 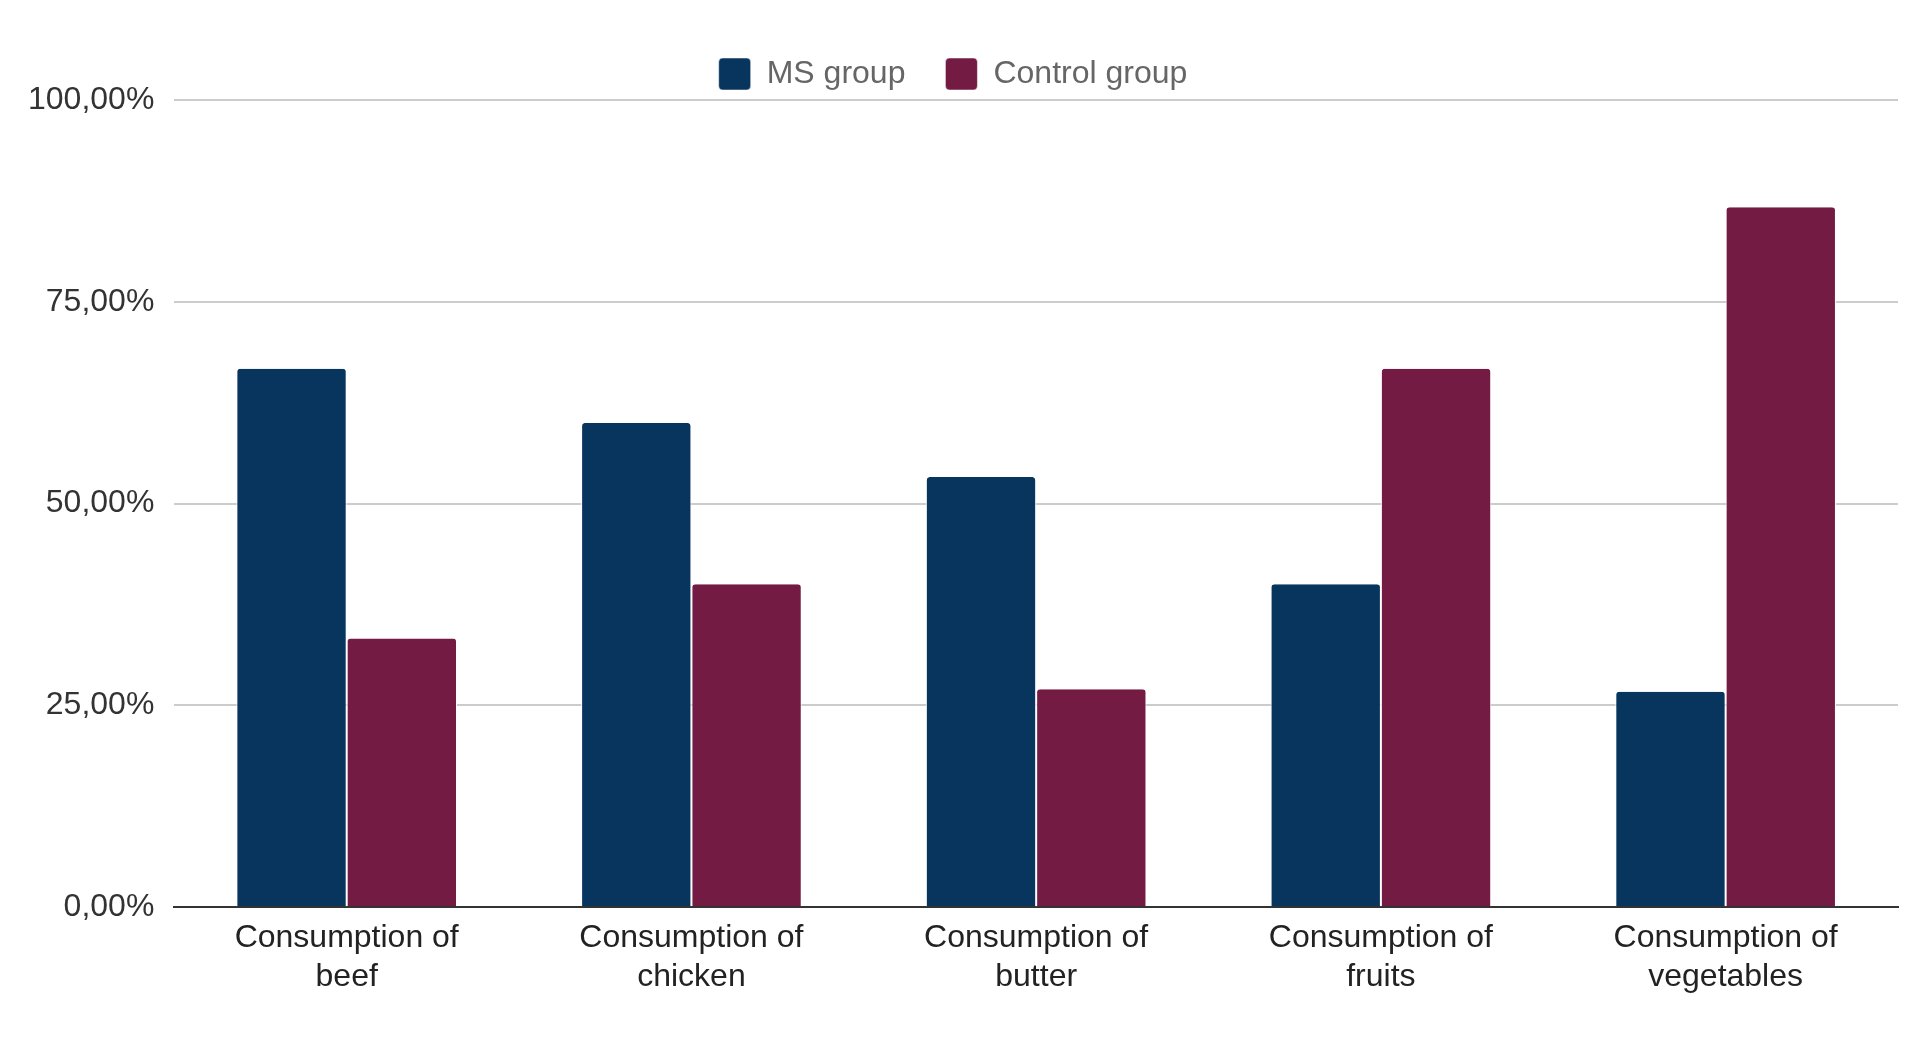 I want to click on y-tick-label: 25,00%, so click(x=100, y=703).